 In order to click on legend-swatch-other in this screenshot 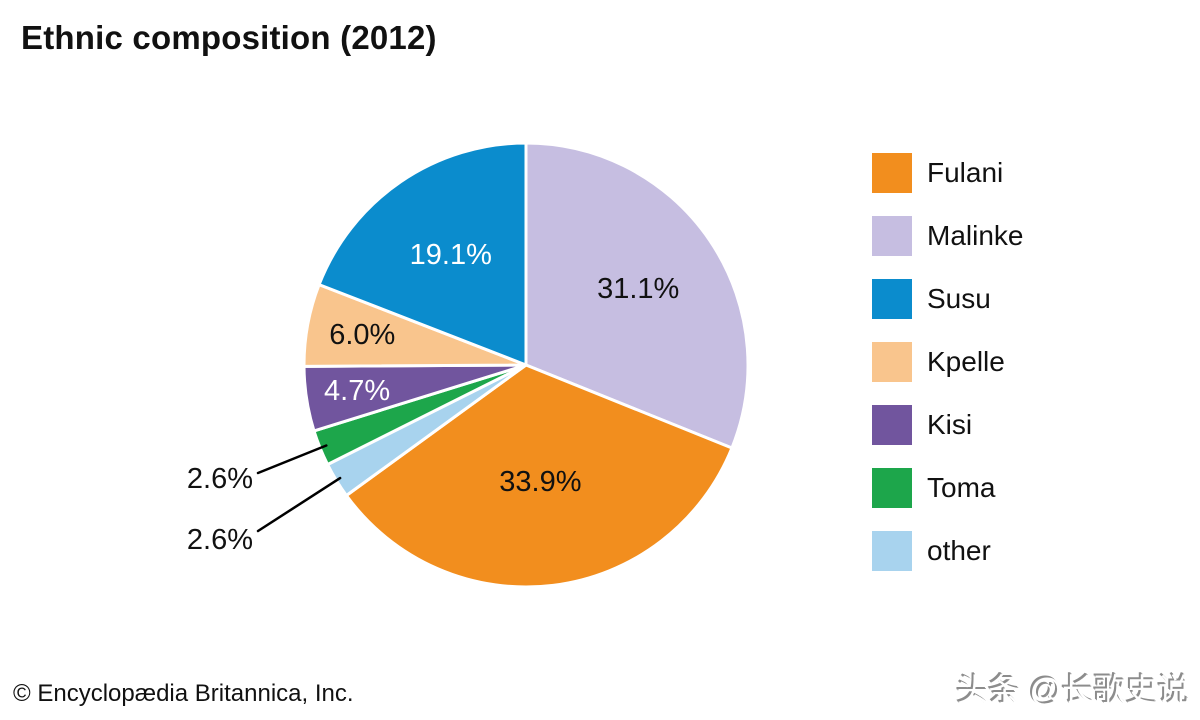, I will do `click(892, 551)`.